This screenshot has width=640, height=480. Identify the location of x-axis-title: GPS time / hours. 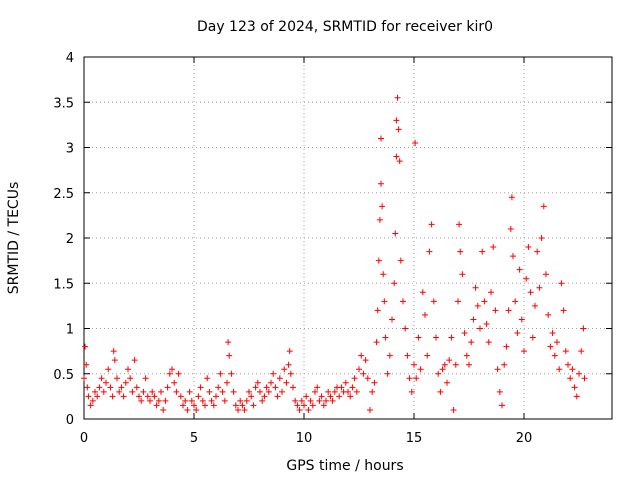
(344, 466).